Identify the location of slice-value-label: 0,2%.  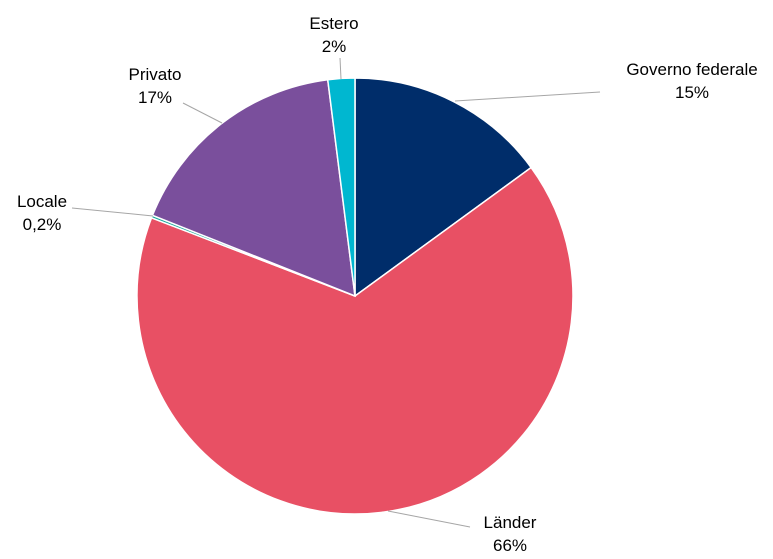
(42, 224).